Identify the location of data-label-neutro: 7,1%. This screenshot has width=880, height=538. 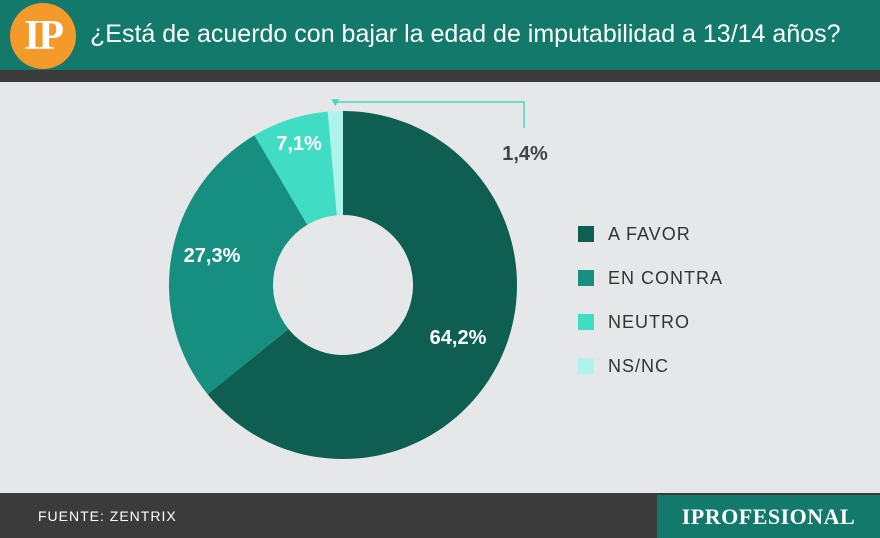
(299, 144).